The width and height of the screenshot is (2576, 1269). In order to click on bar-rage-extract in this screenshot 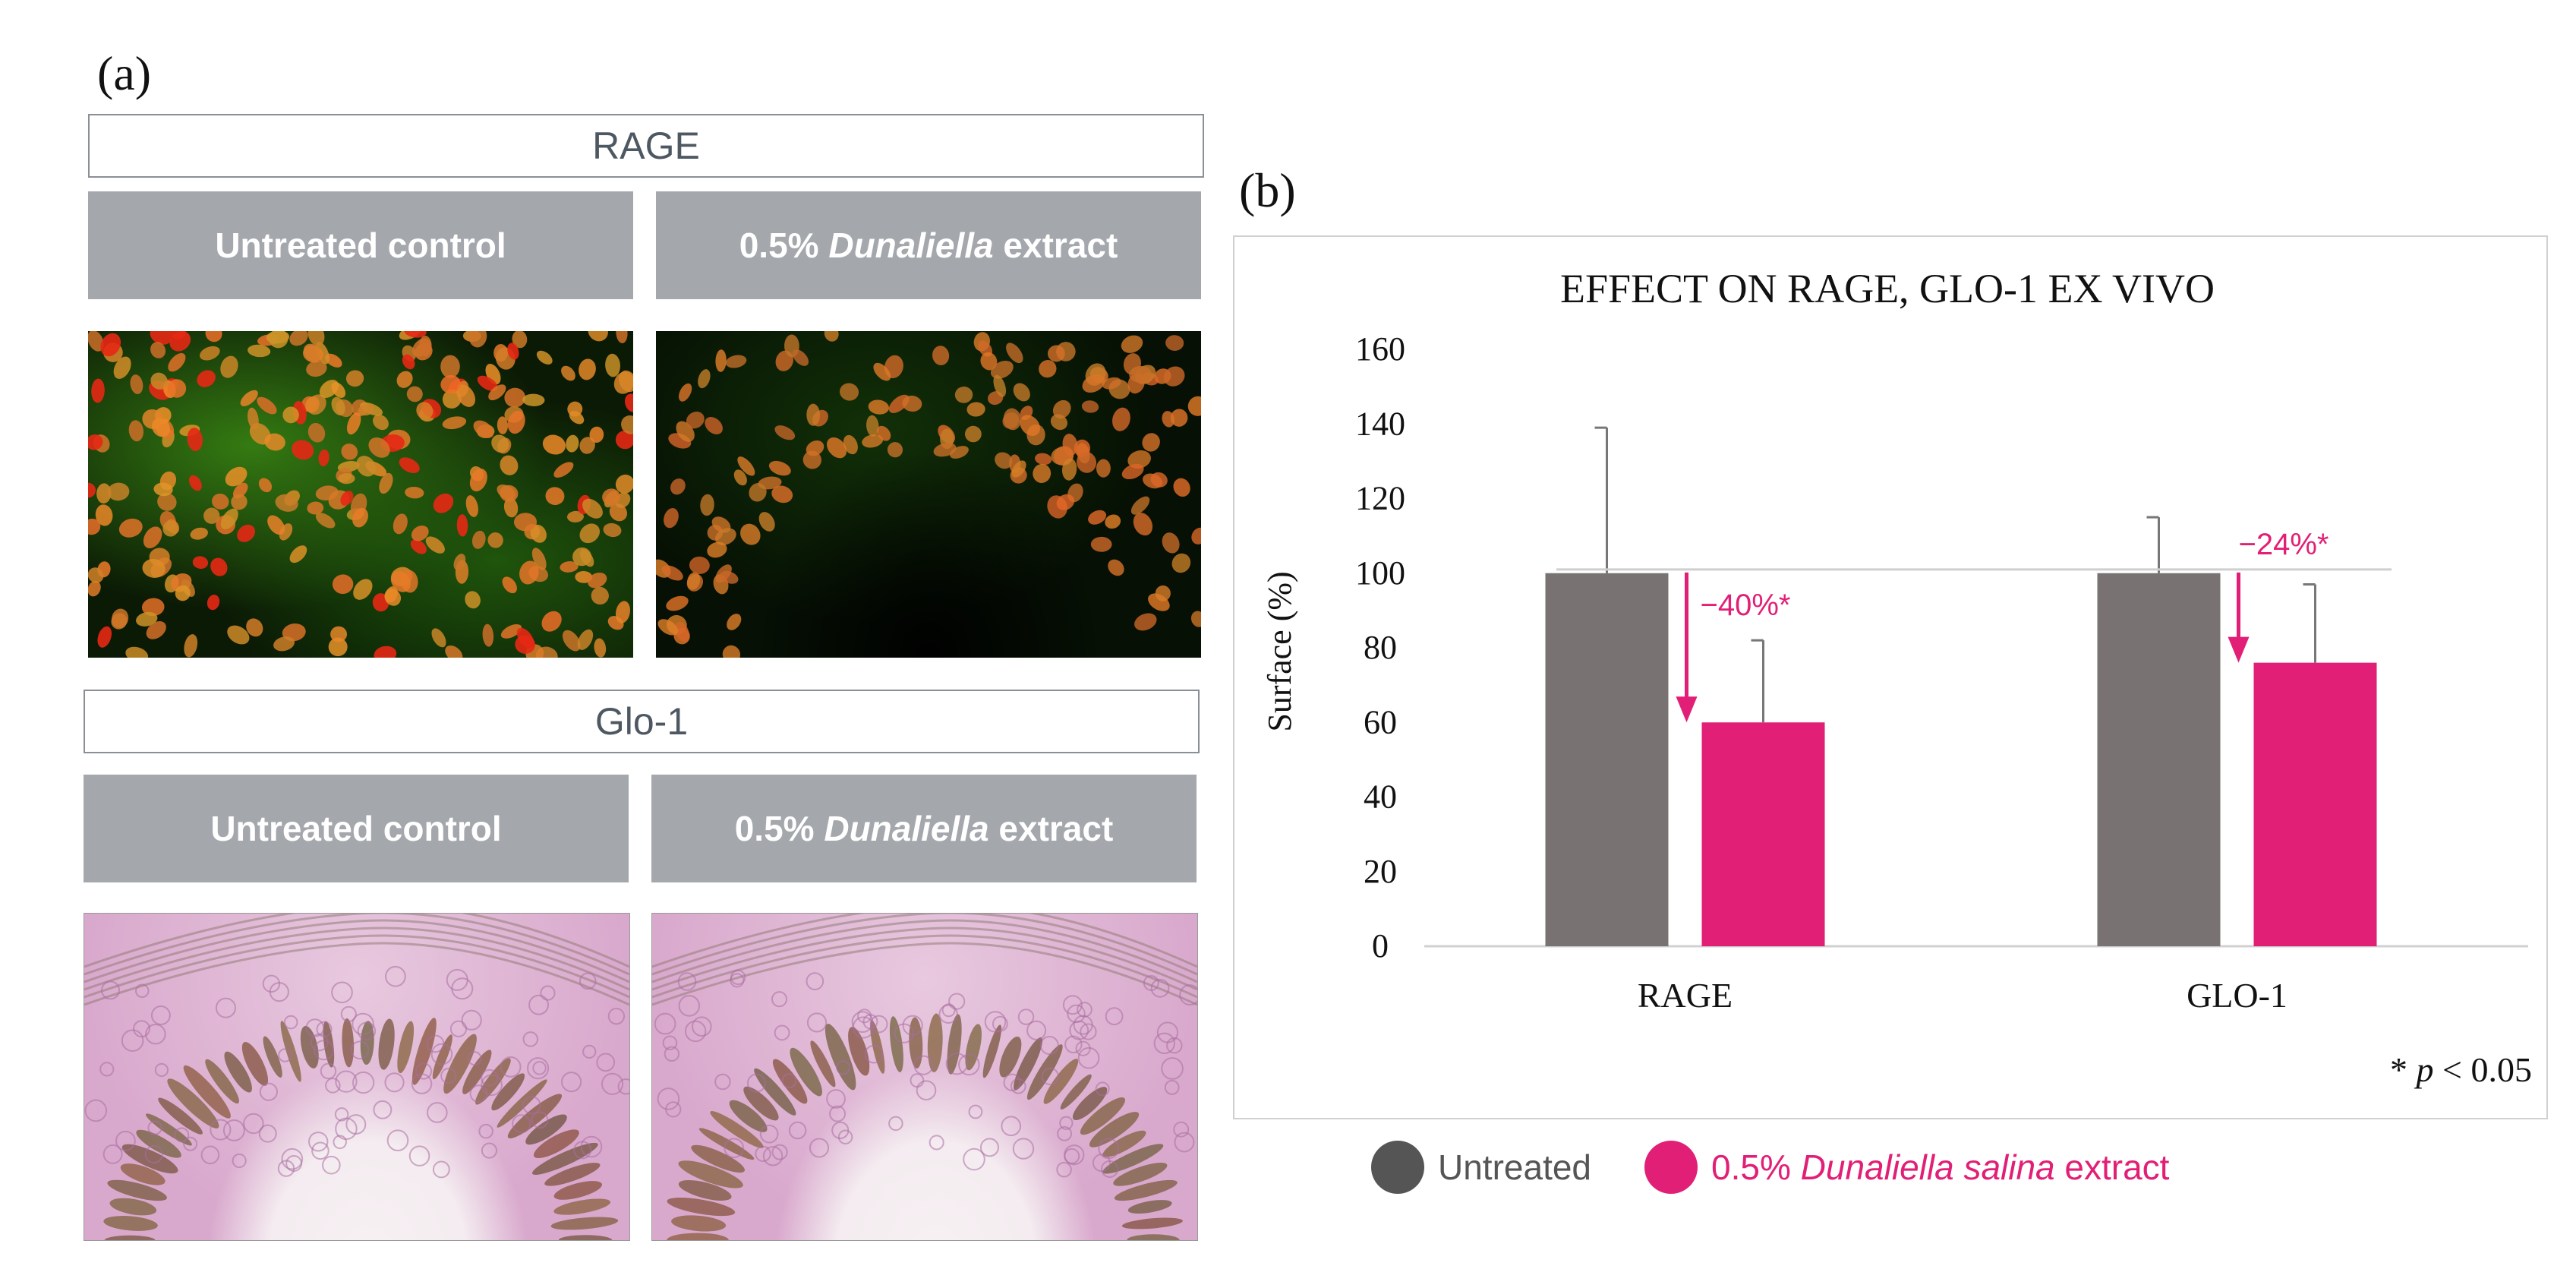, I will do `click(1763, 834)`.